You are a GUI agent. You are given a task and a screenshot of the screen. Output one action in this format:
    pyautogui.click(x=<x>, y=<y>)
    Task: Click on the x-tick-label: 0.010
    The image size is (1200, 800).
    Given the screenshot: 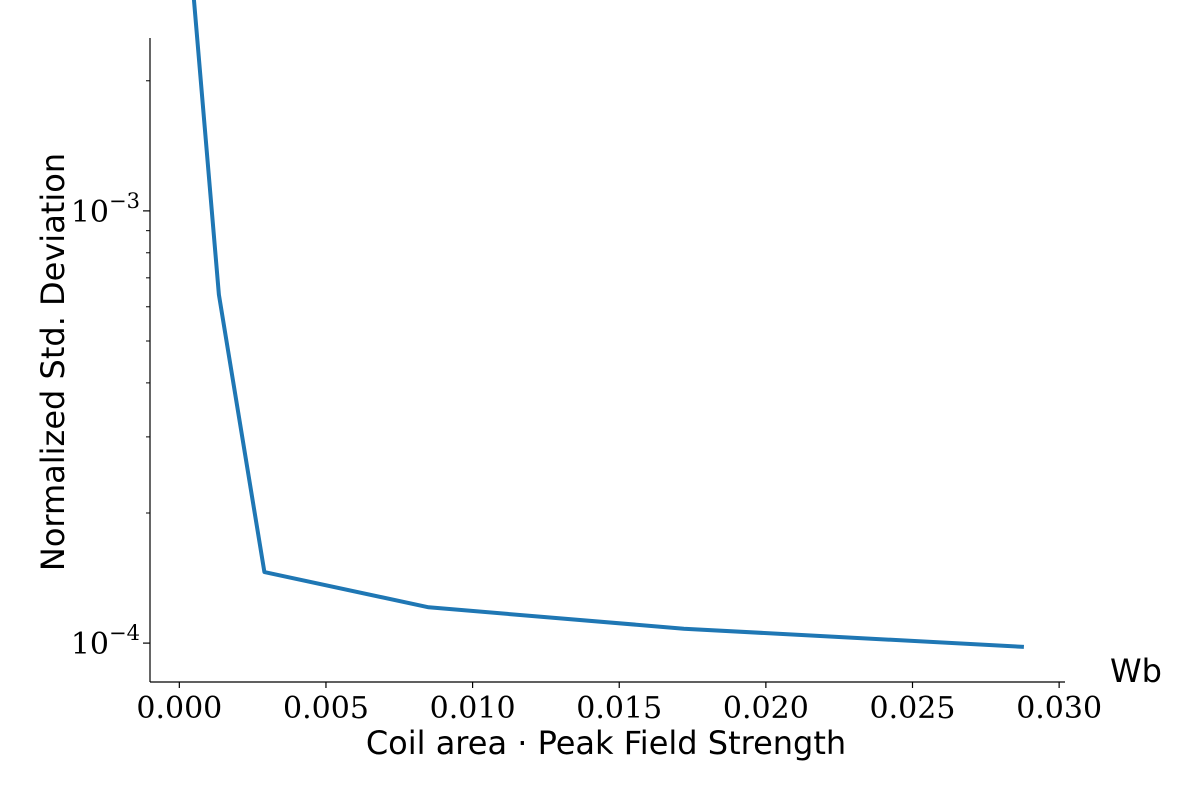 What is the action you would take?
    pyautogui.click(x=473, y=708)
    